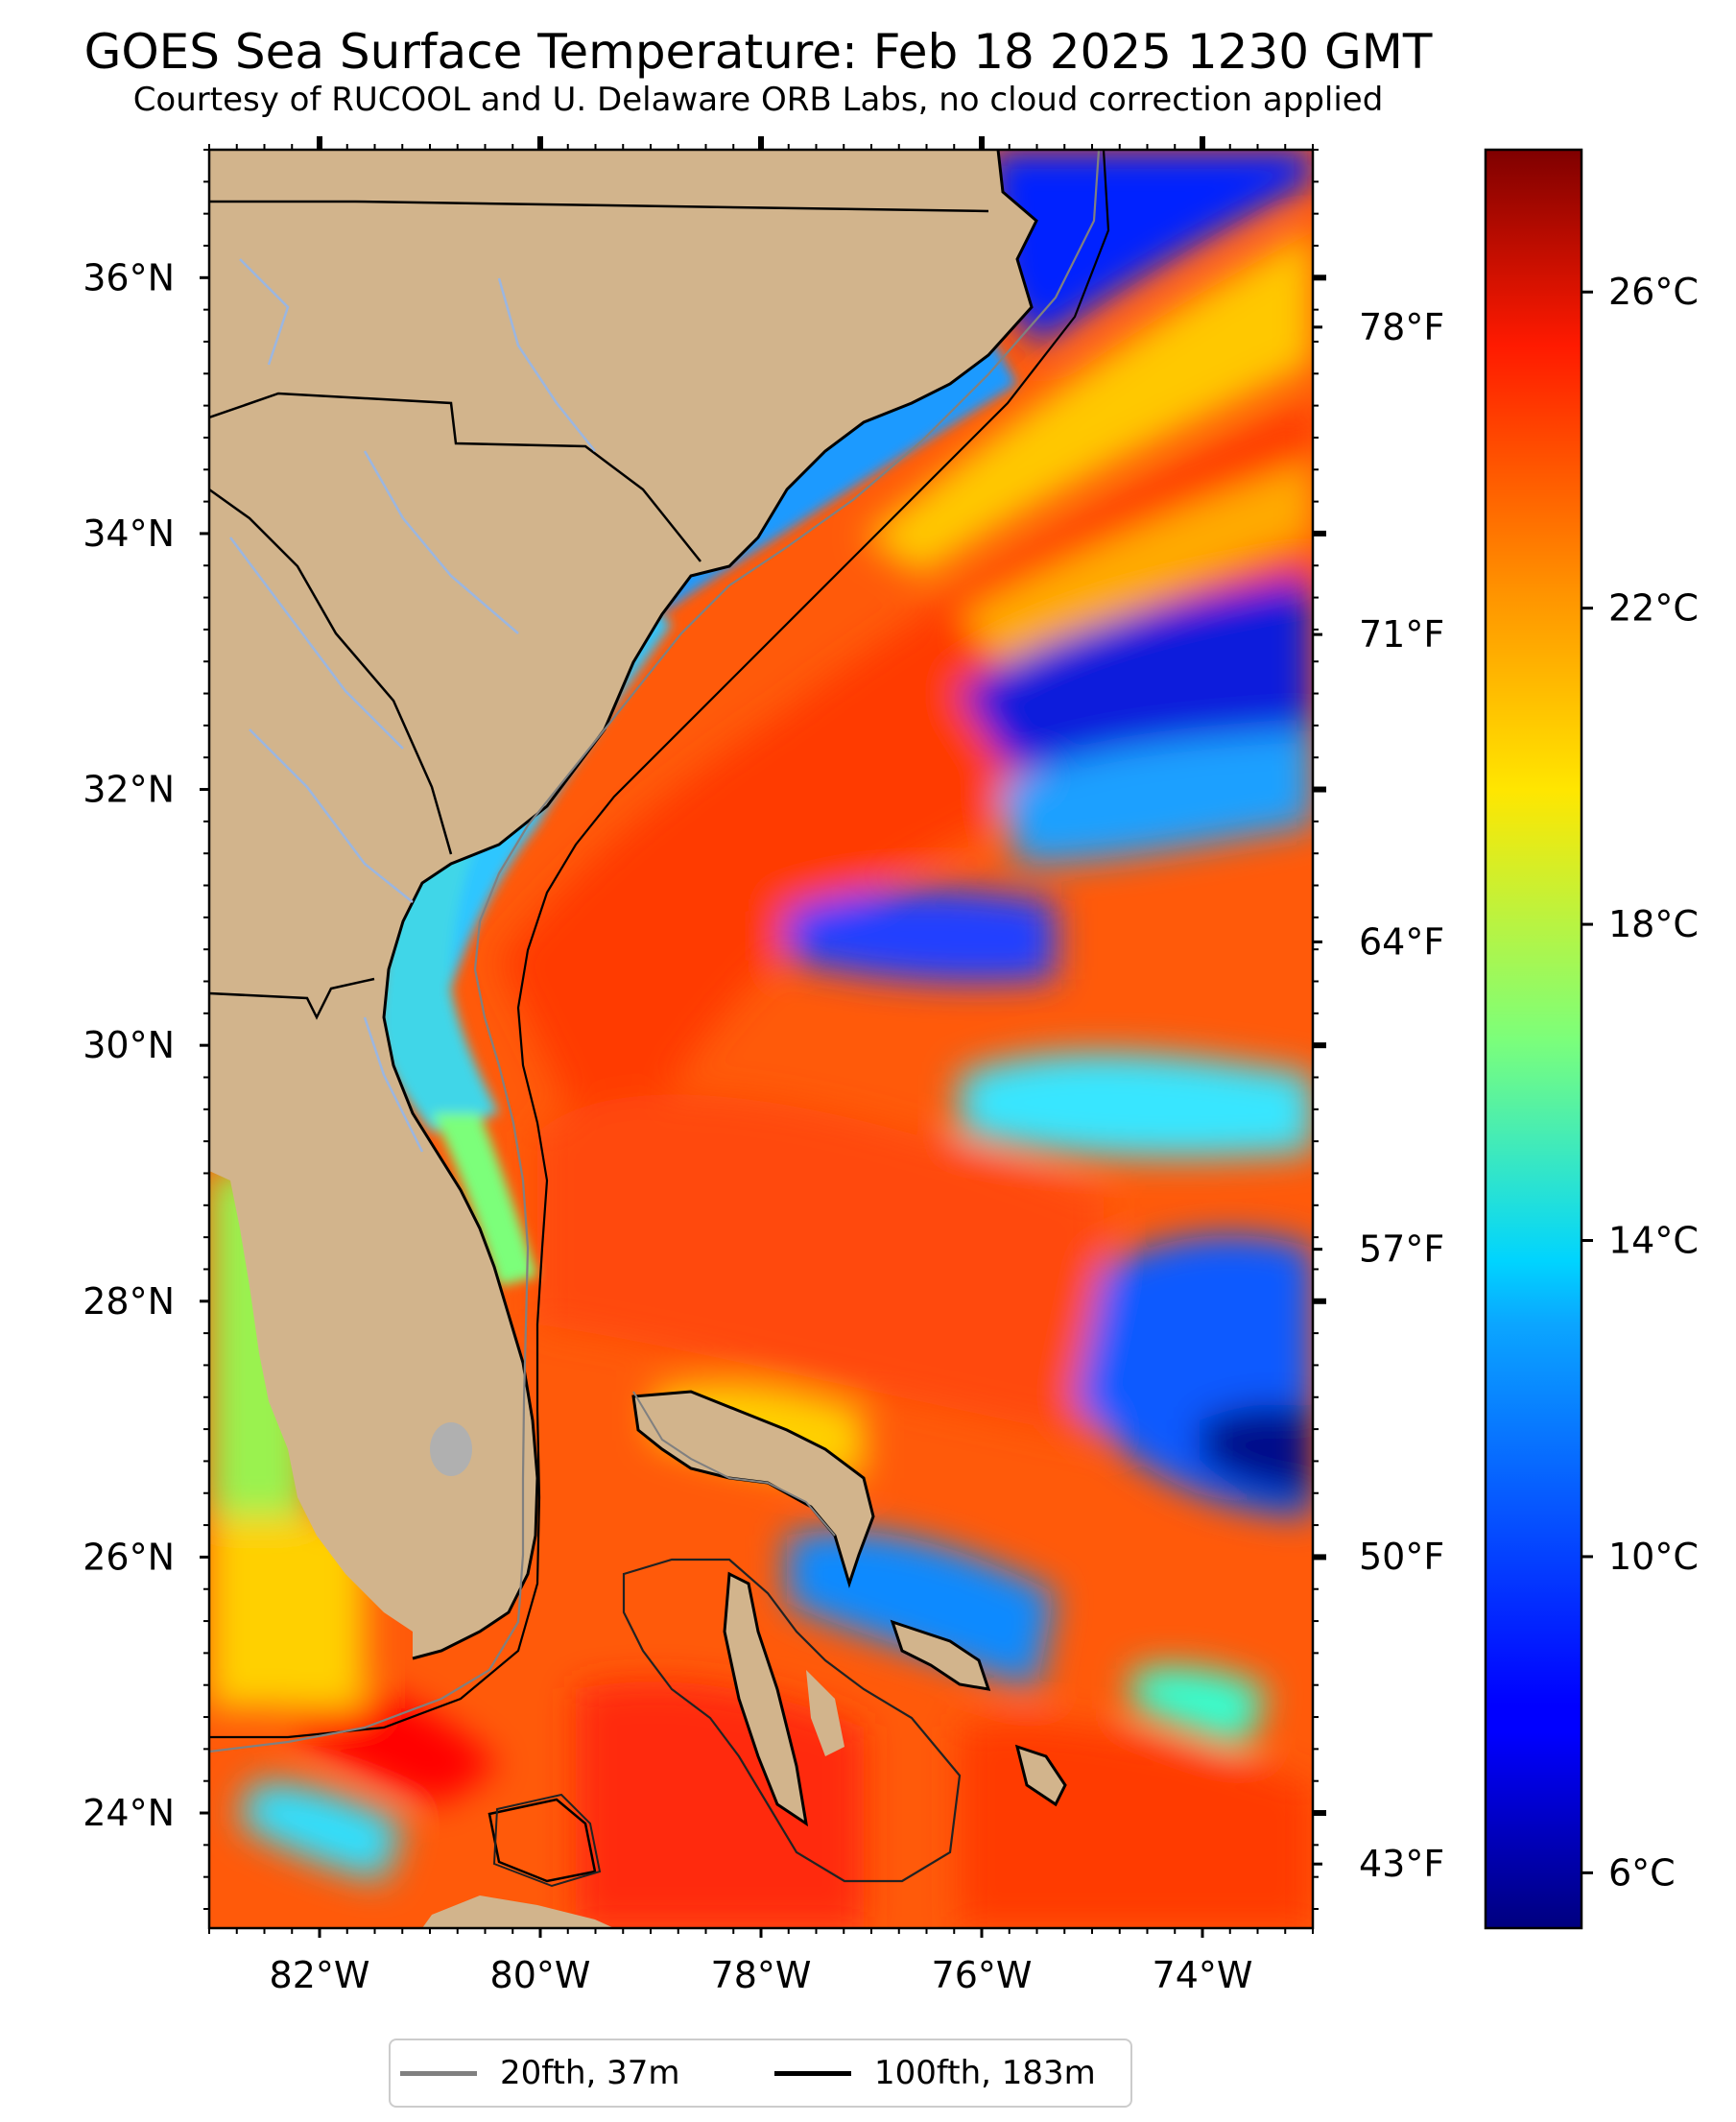  I want to click on lon-tick-label: 78°W, so click(761, 1975).